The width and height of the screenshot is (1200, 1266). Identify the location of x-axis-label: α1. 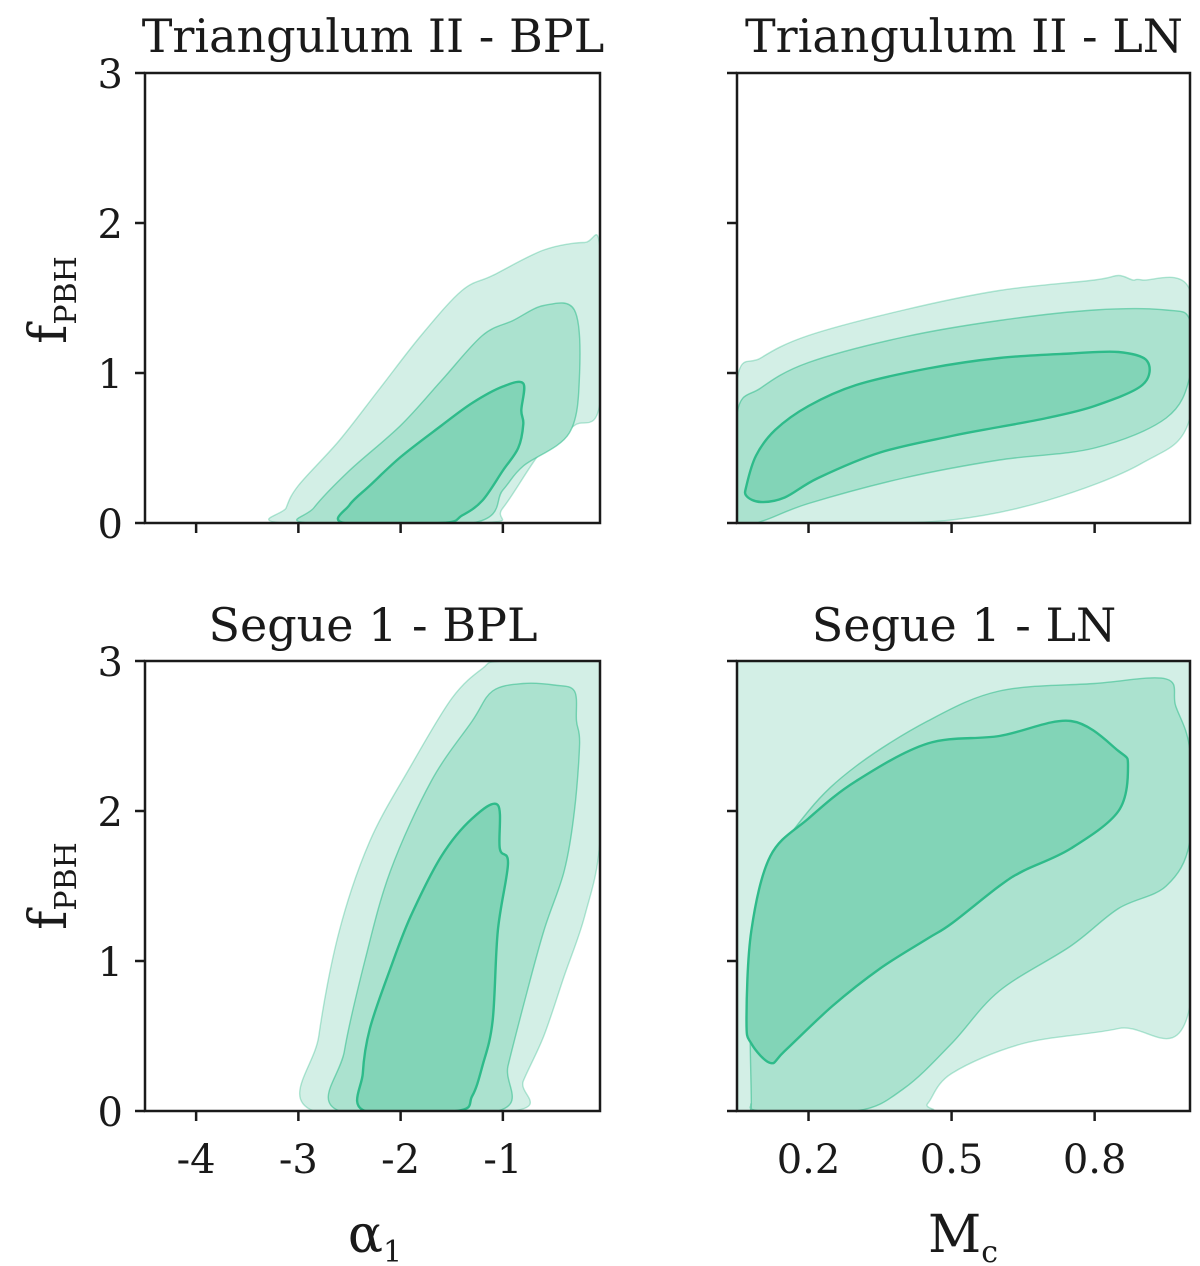
(375, 1235).